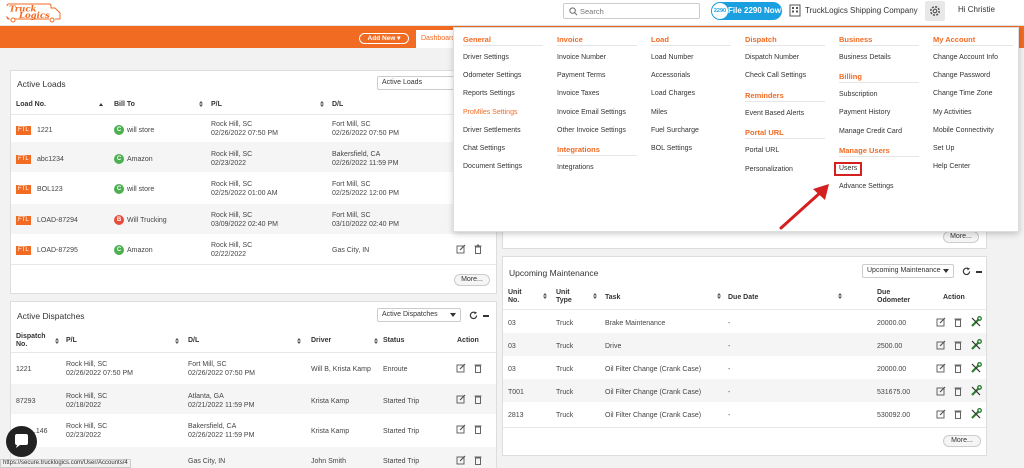 The height and width of the screenshot is (468, 1024). I want to click on file-2290-button: 2290 File 2290 Now, so click(746, 11).